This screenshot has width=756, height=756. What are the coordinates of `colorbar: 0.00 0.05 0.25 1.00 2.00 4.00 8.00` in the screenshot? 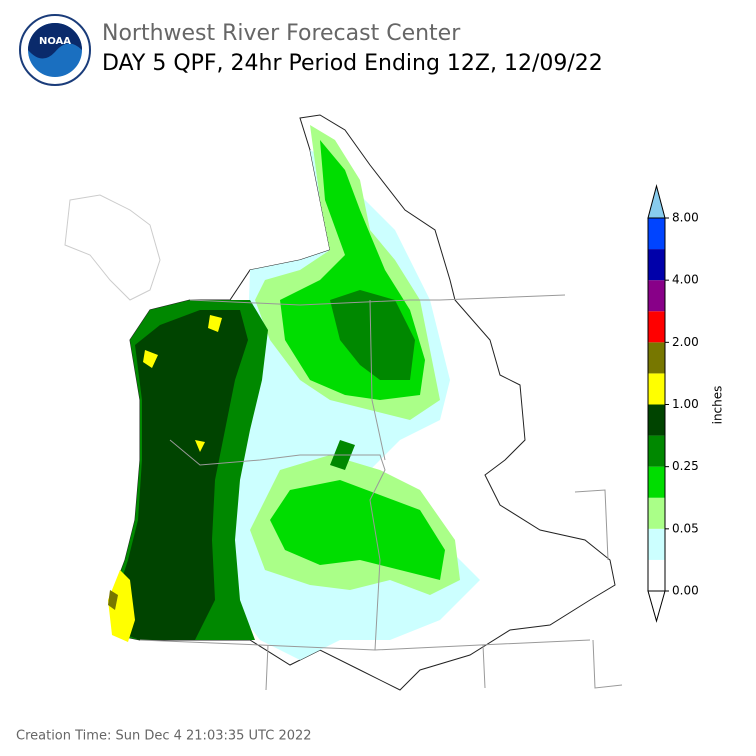 It's located at (673, 403).